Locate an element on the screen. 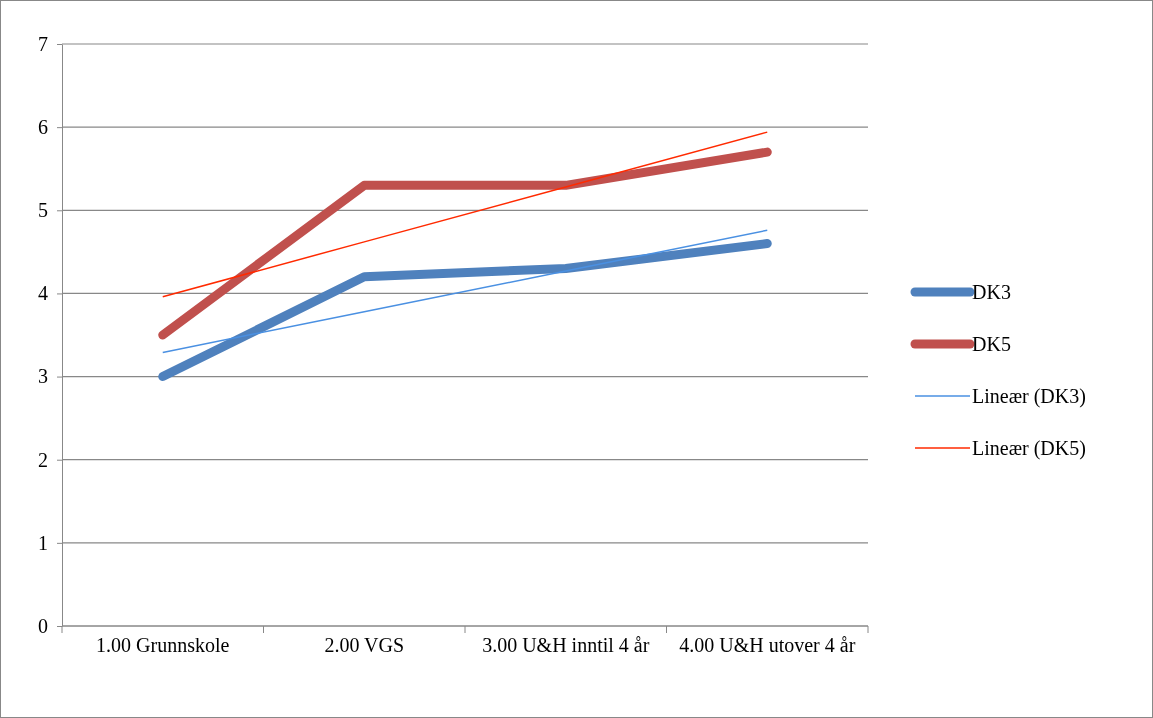 Image resolution: width=1153 pixels, height=718 pixels. x-tick-label: 2.00 VGS is located at coordinates (364, 645).